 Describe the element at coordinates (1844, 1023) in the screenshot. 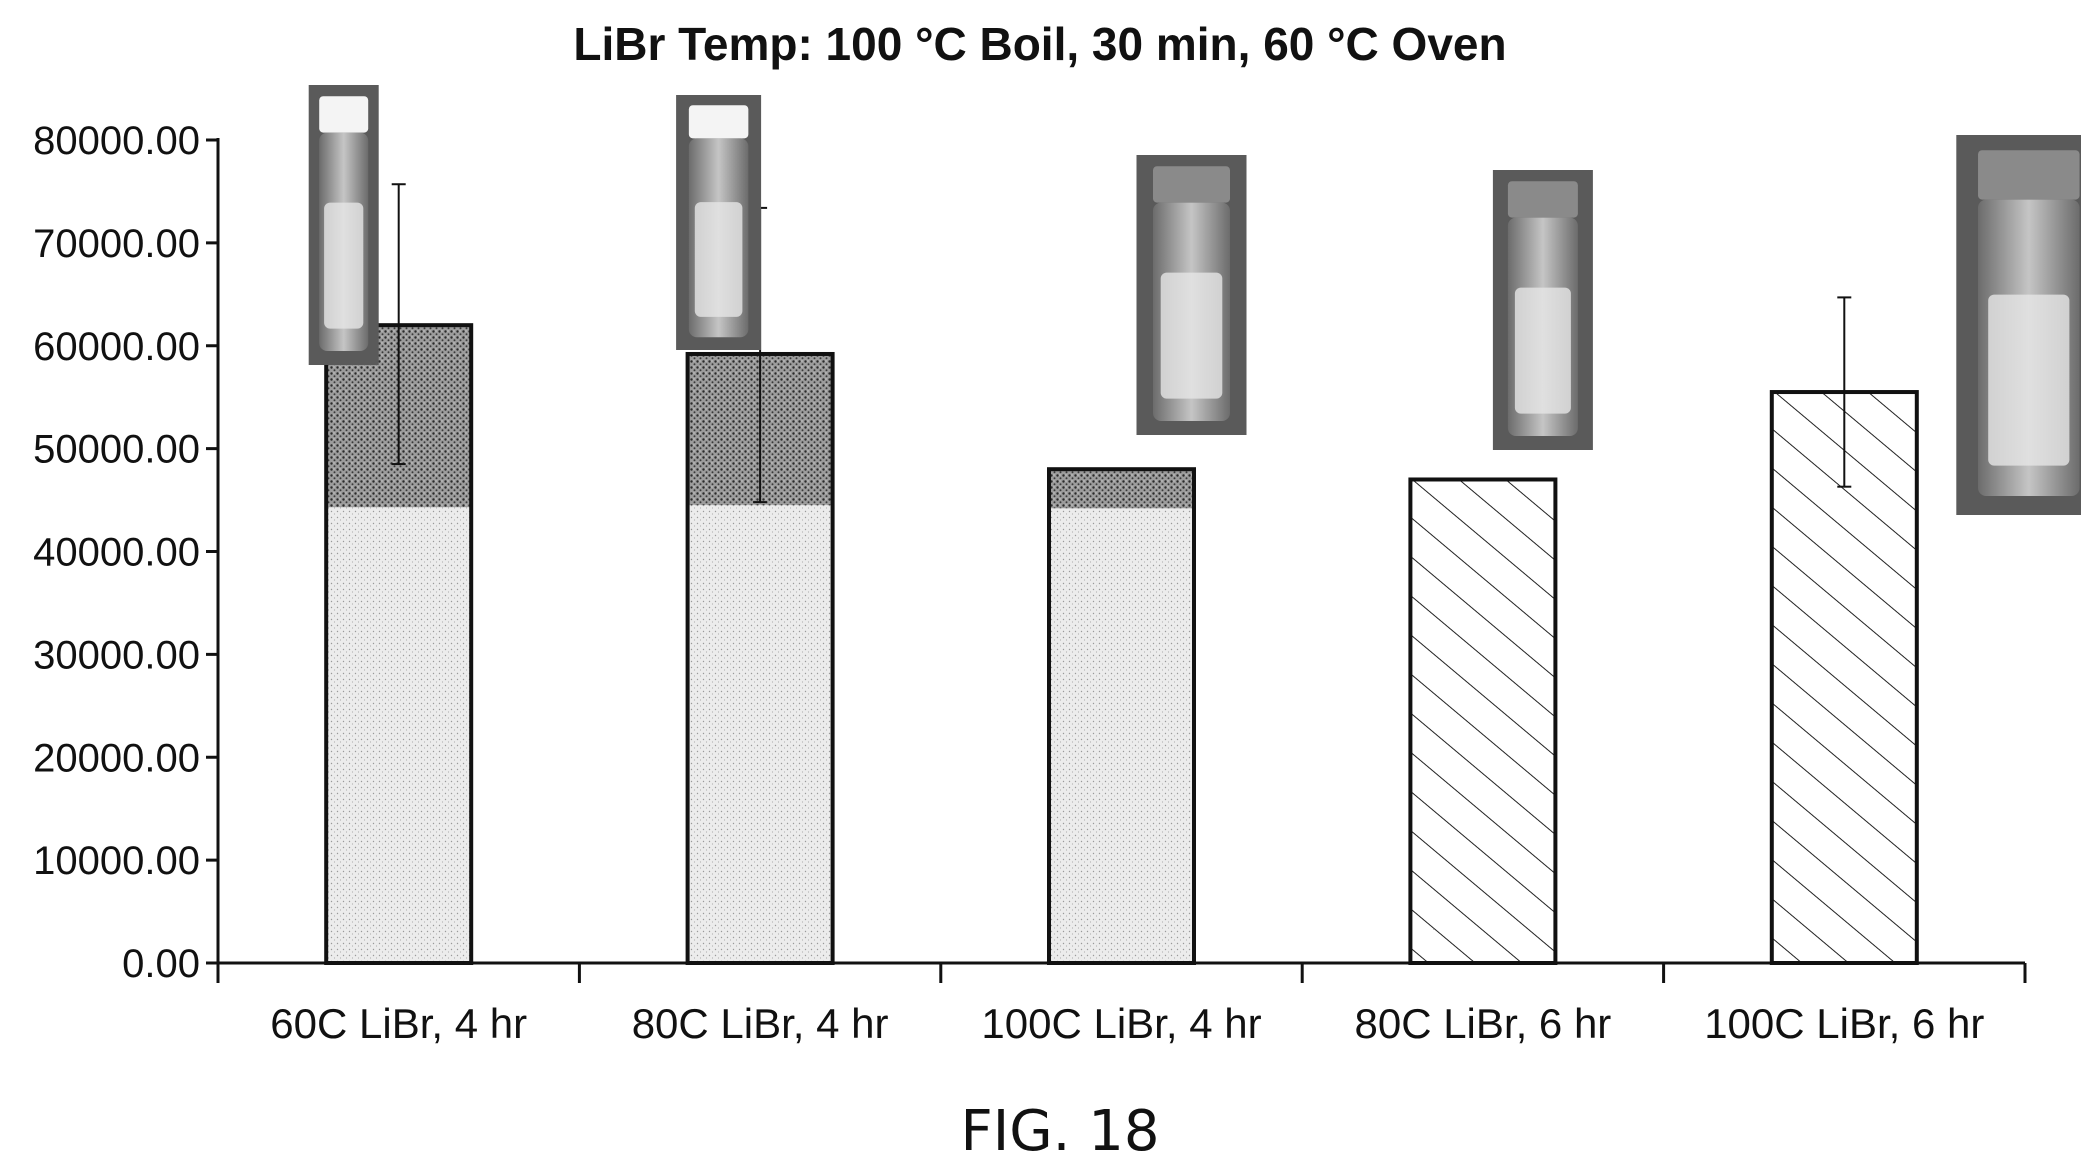

I see `x-tick-label: 100C LiBr, 6 hr` at that location.